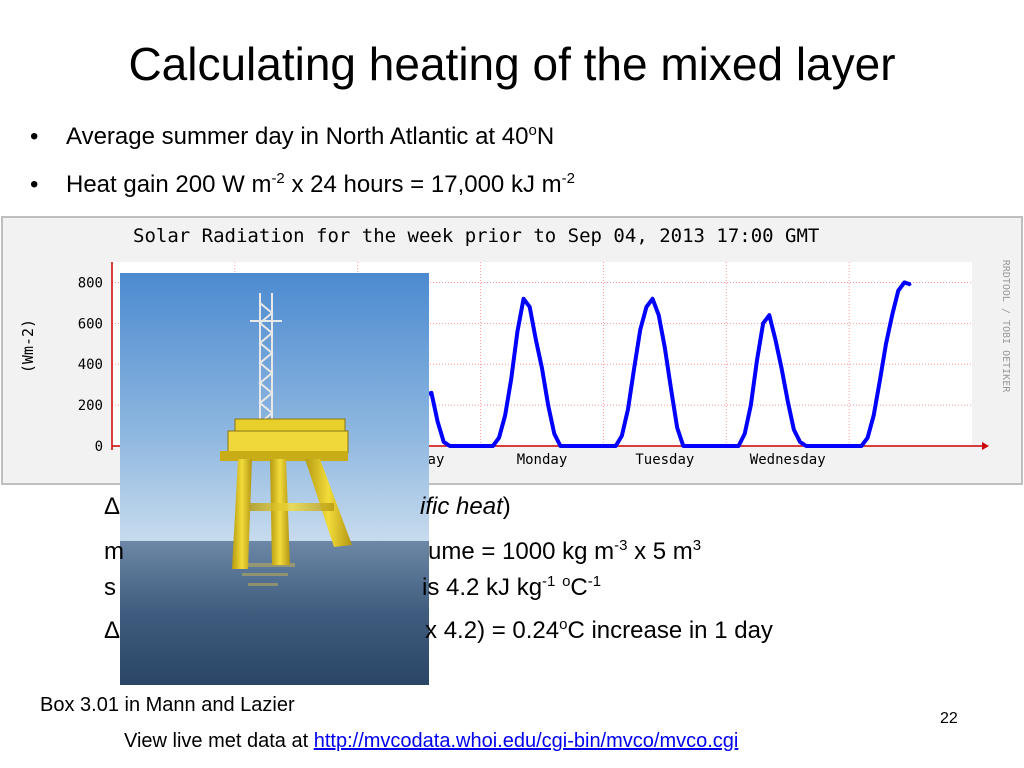  I want to click on tower-legs, so click(292, 514).